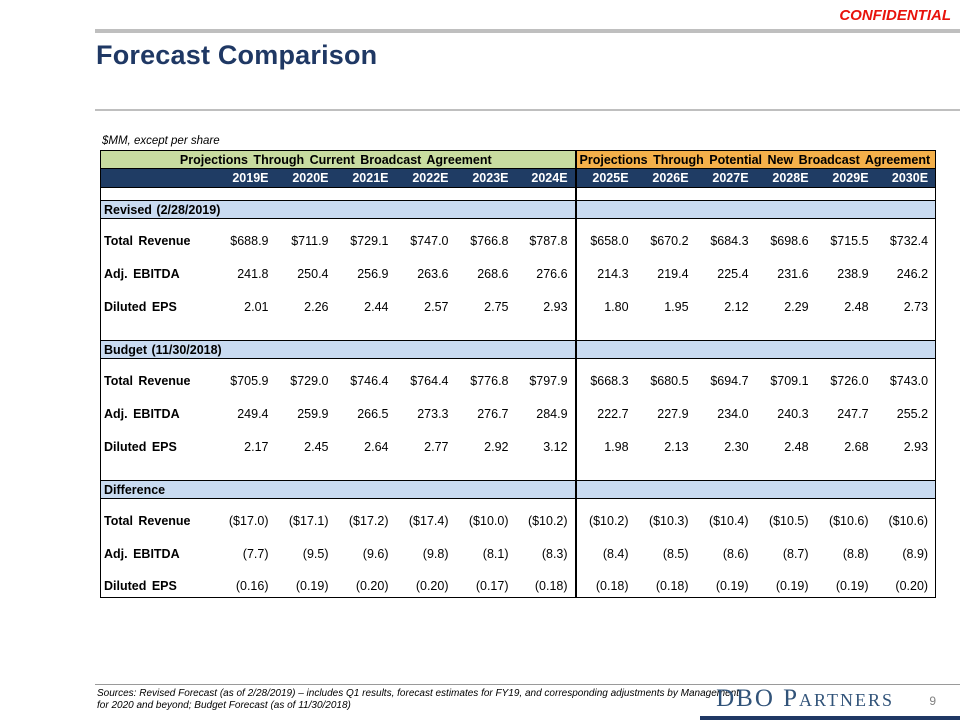 The image size is (960, 720). What do you see at coordinates (338, 209) in the screenshot?
I see `section-header: Revised (2/28/2019)` at bounding box center [338, 209].